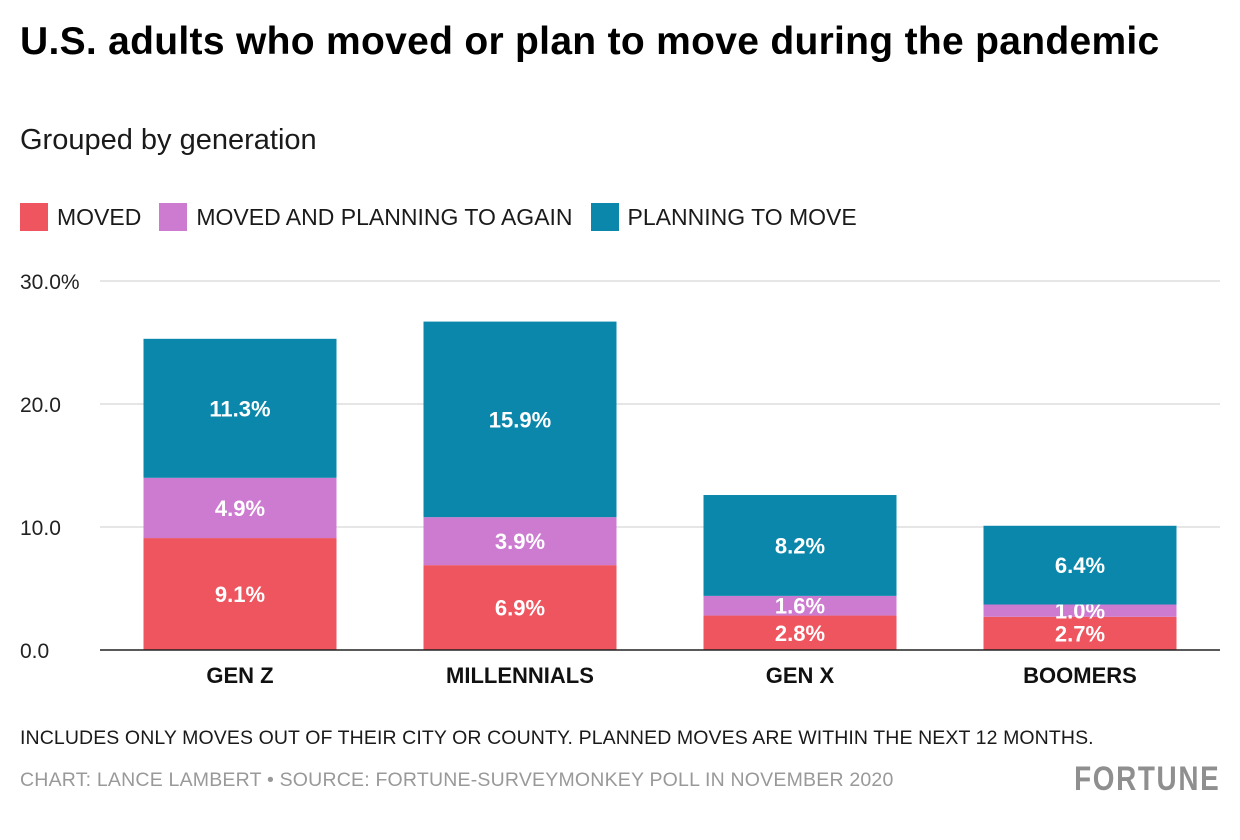  I want to click on legend-label-moved: MOVED, so click(99, 216).